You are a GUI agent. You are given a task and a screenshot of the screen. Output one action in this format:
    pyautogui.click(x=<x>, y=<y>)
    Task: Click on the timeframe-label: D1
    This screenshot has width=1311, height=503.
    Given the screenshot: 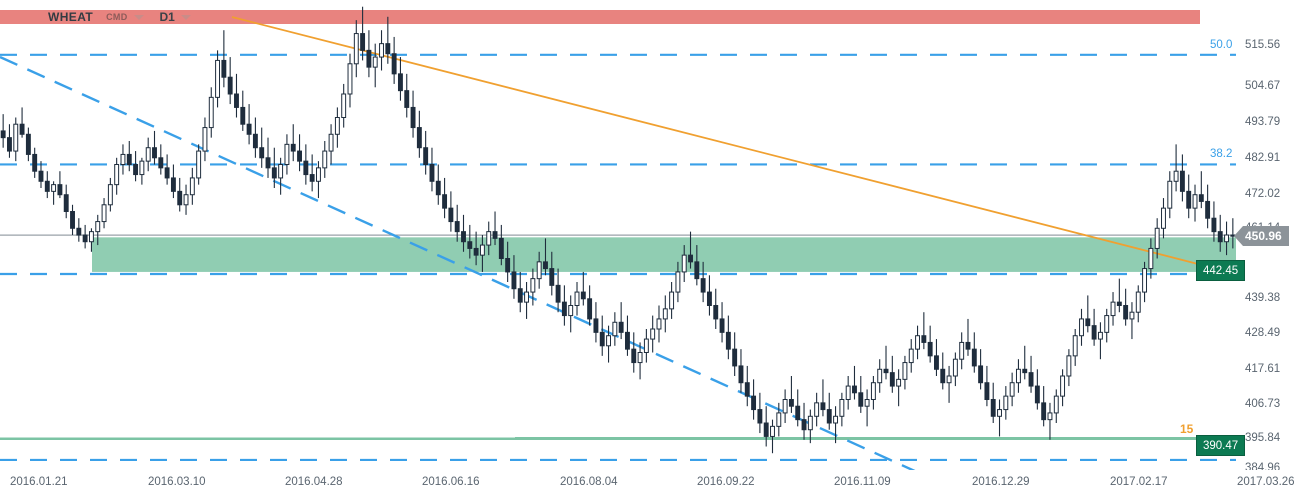 What is the action you would take?
    pyautogui.click(x=167, y=17)
    